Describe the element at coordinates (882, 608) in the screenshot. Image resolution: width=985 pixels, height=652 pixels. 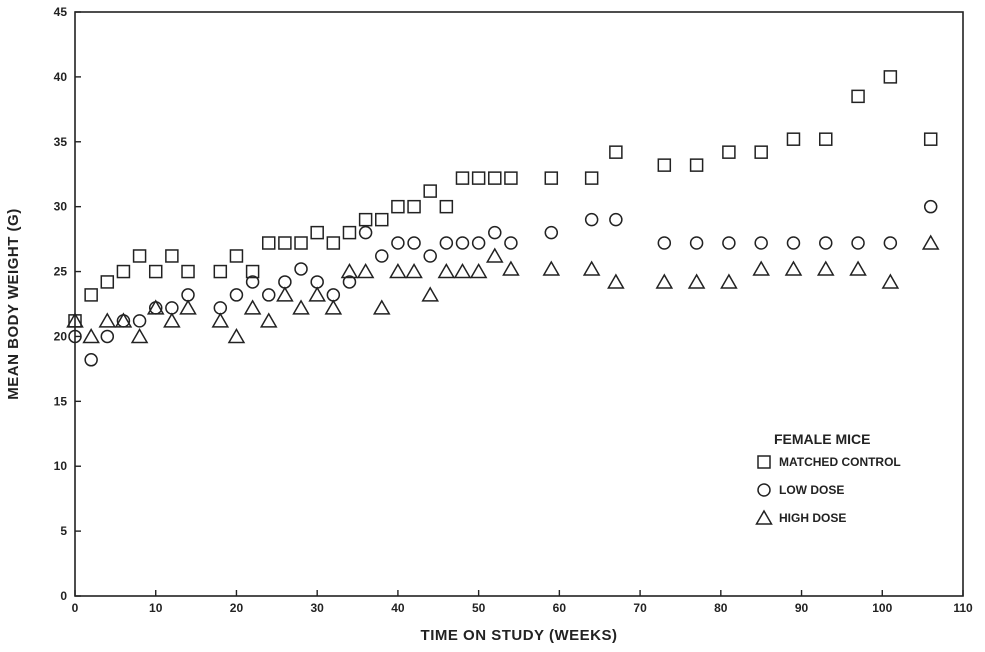
I see `x-tick-label: 100` at that location.